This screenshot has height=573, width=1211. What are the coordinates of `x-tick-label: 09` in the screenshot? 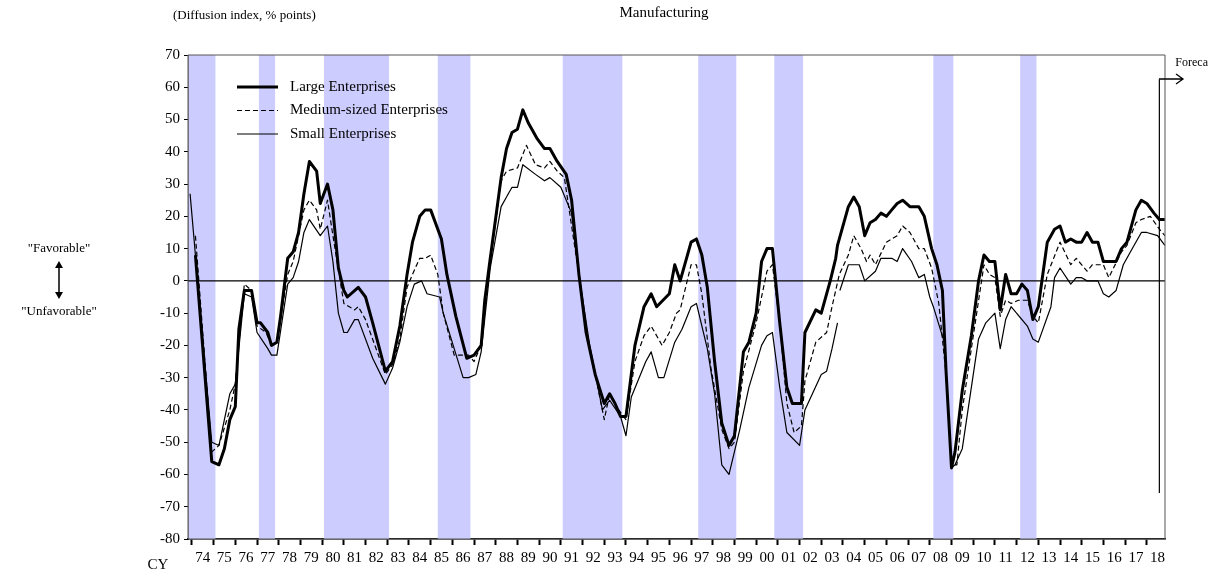 It's located at (962, 556).